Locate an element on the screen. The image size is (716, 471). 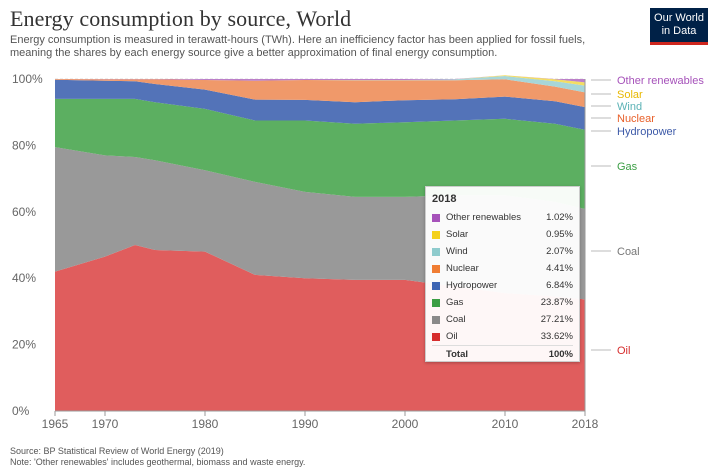
y-tick-label: 0% is located at coordinates (21, 411).